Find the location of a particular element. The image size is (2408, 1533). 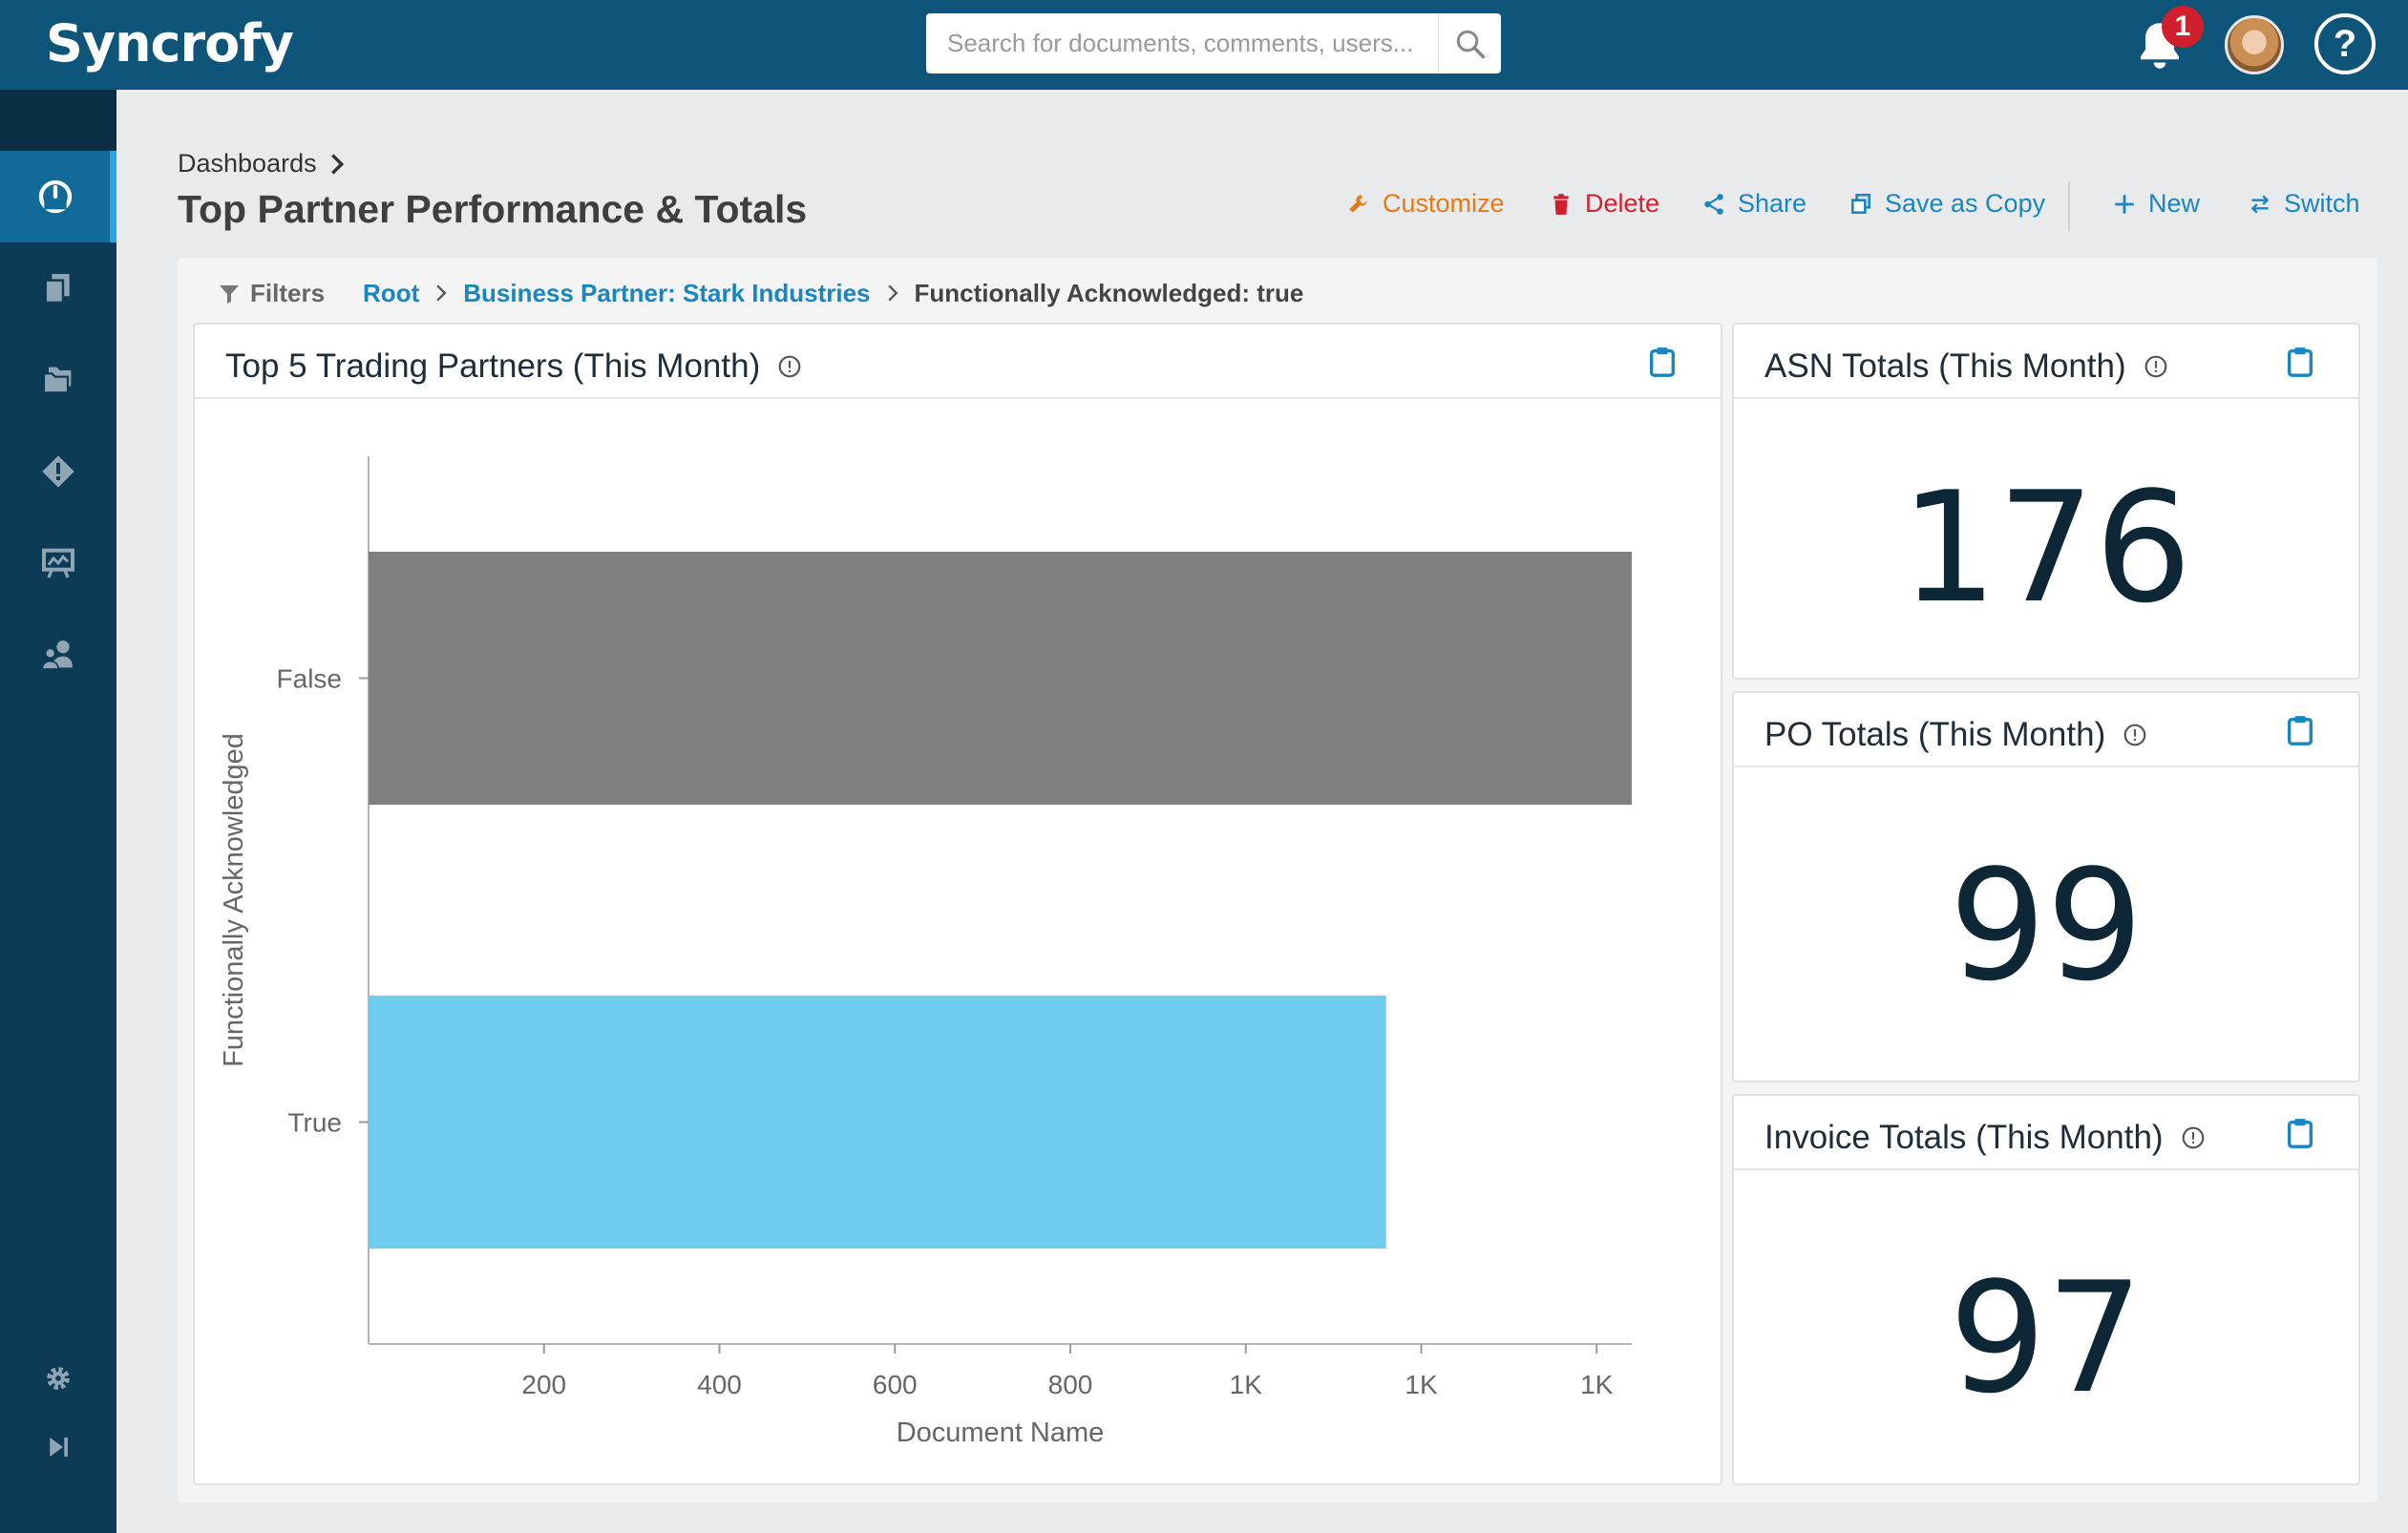

alert-diamond-icon is located at coordinates (58, 472).